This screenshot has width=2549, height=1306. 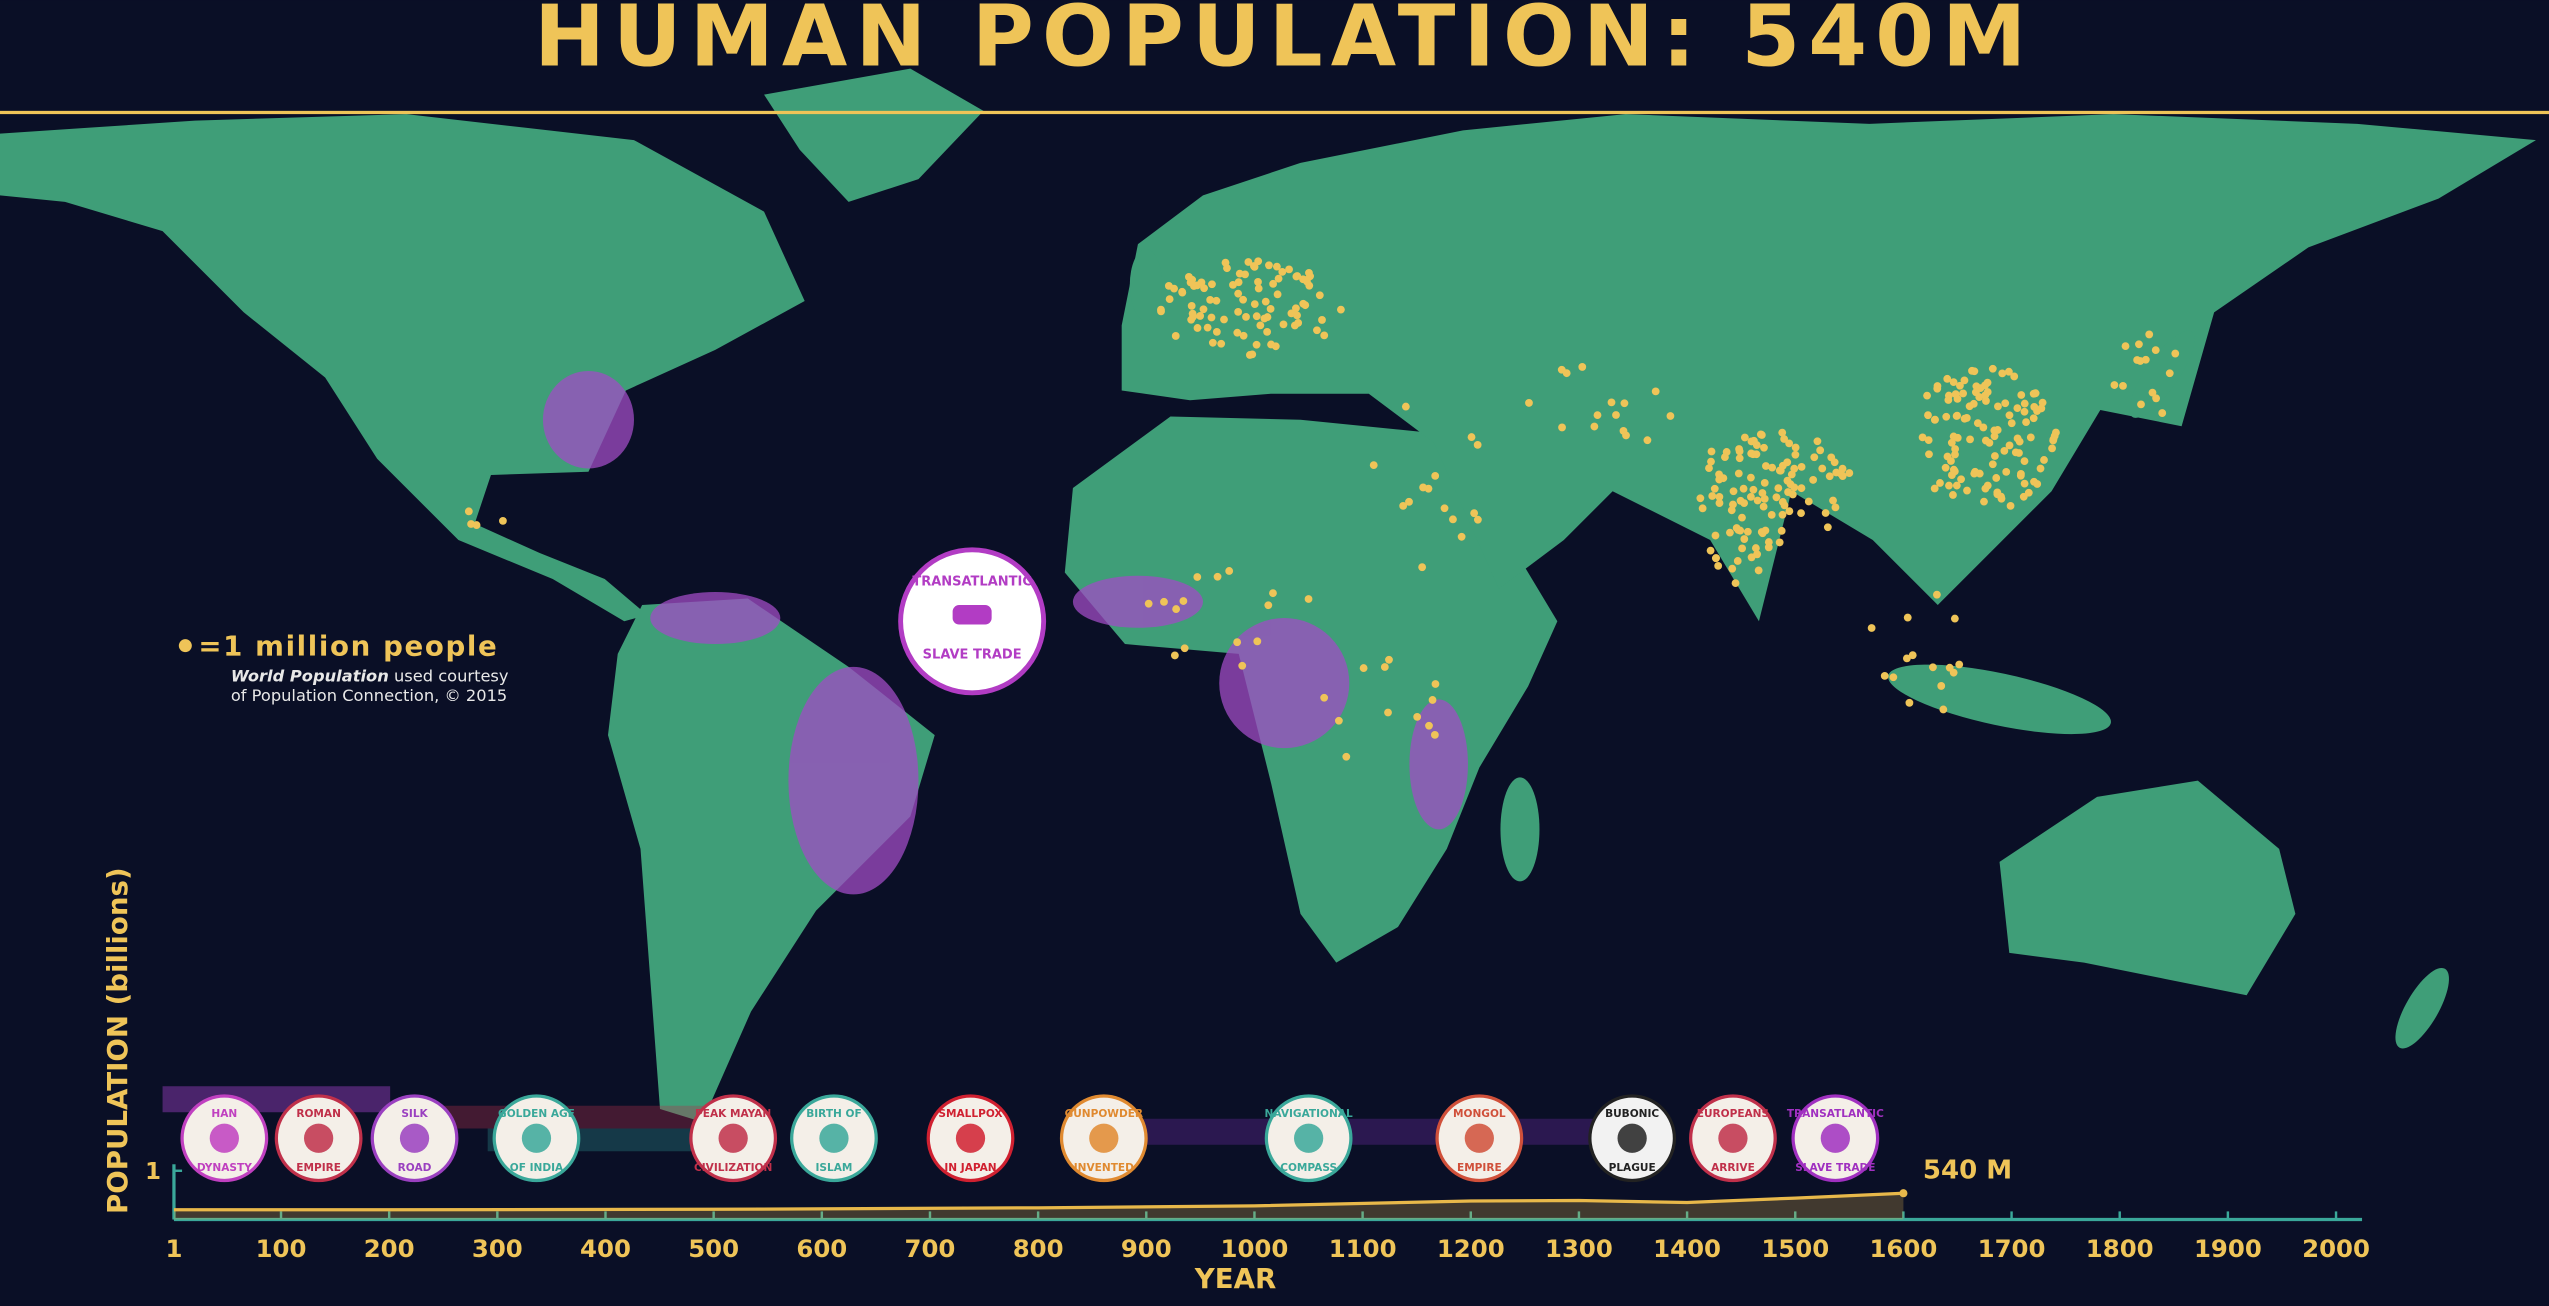 What do you see at coordinates (117, 1040) in the screenshot?
I see `y-axis-title: POPULATION (billions)` at bounding box center [117, 1040].